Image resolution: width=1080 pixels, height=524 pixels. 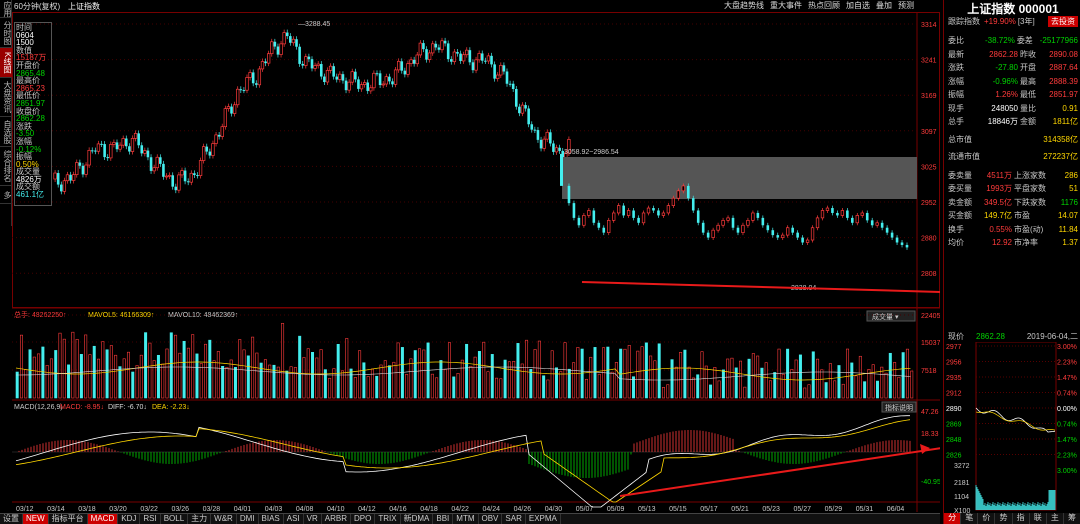 What do you see at coordinates (899, 407) in the screenshot?
I see `indicator-help-button` at bounding box center [899, 407].